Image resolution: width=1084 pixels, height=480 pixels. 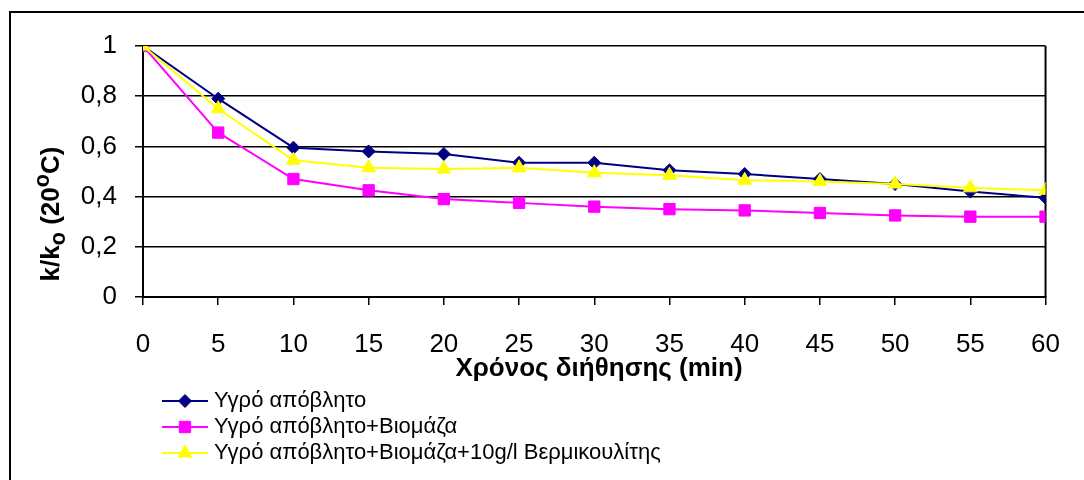 What do you see at coordinates (336, 426) in the screenshot?
I see `legend-label: Υγρό απόβλητο+Βιομάζα` at bounding box center [336, 426].